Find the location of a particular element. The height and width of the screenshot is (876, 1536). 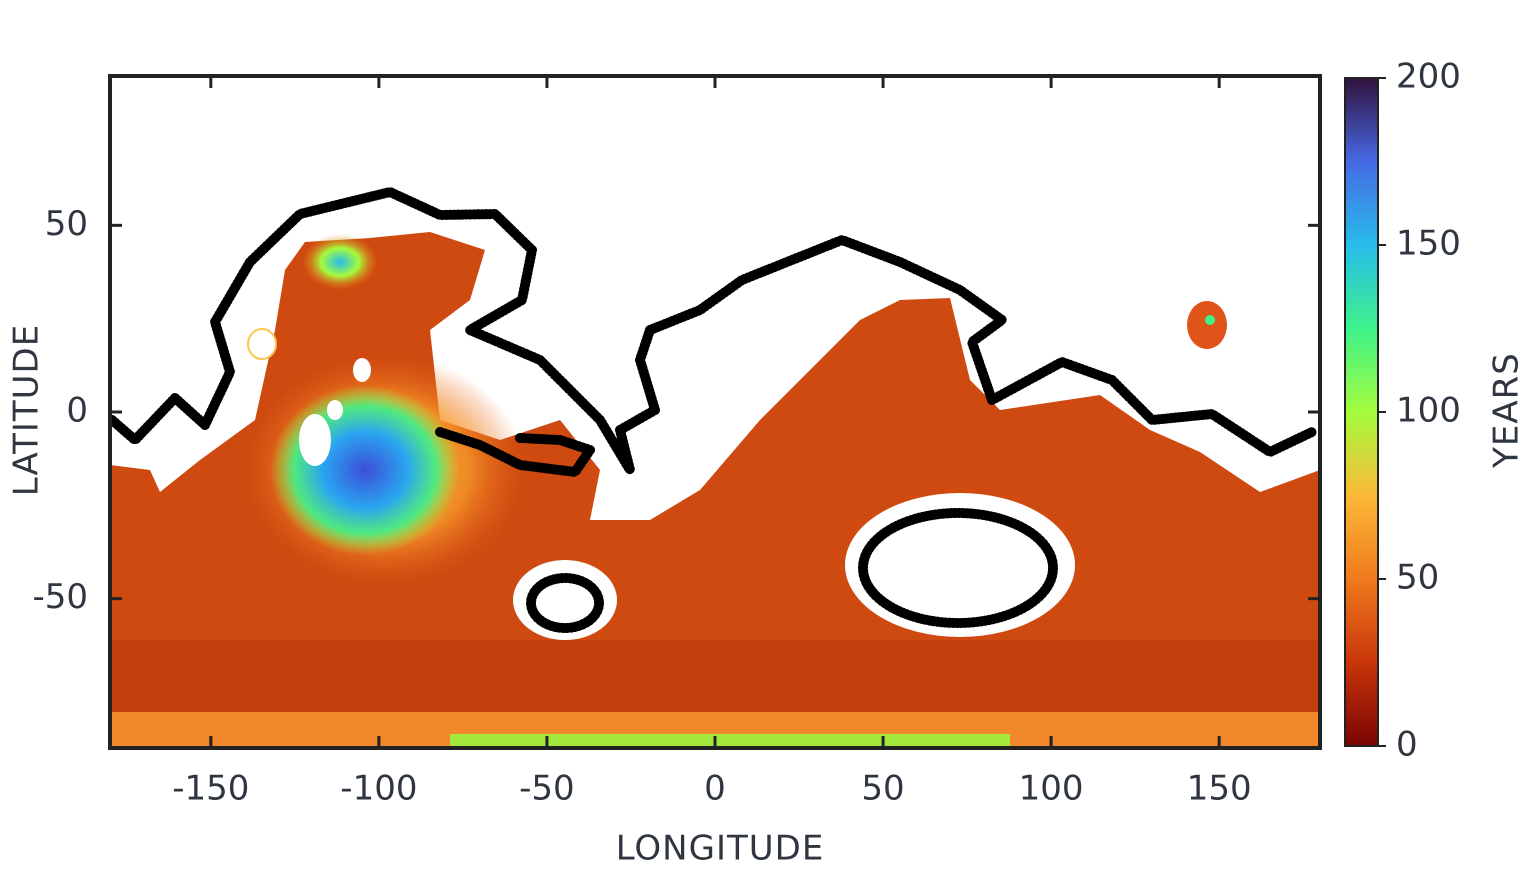

x-tick-label: -100 is located at coordinates (378, 789).